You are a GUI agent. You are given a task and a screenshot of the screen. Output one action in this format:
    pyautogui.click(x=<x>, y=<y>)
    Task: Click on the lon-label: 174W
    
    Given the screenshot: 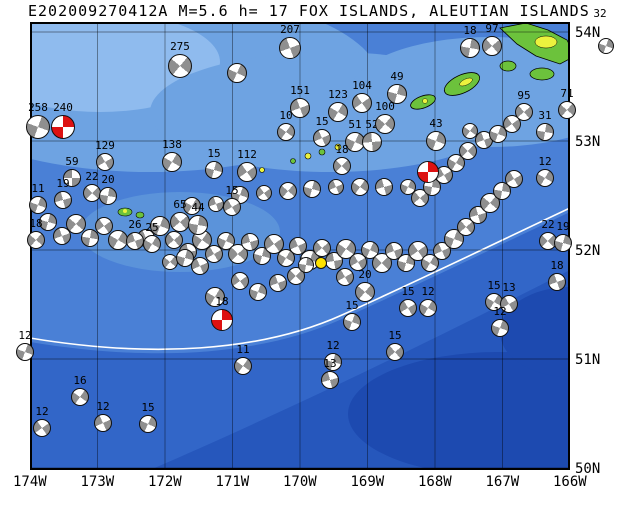 What is the action you would take?
    pyautogui.click(x=30, y=482)
    